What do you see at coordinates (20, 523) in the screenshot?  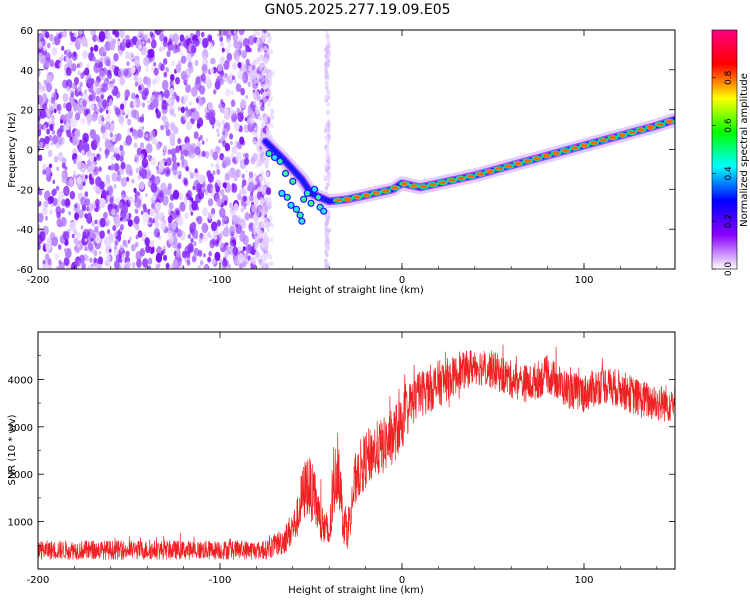 I see `snr-ytick-label: 1000` at bounding box center [20, 523].